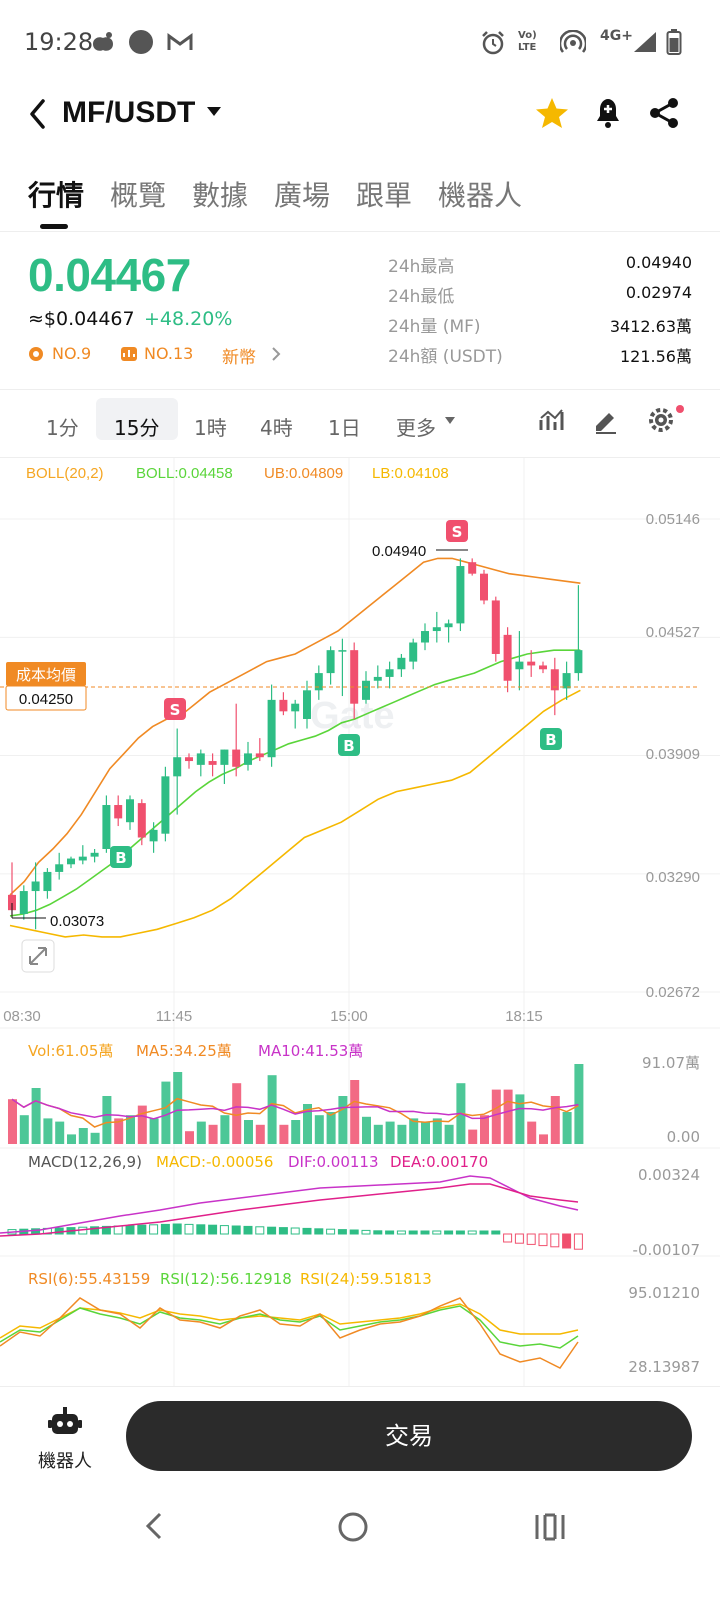 Image resolution: width=720 pixels, height=1600 pixels. Describe the element at coordinates (184, 1051) in the screenshot. I see `vol-ma5-label: MA5:34.25萬` at that location.